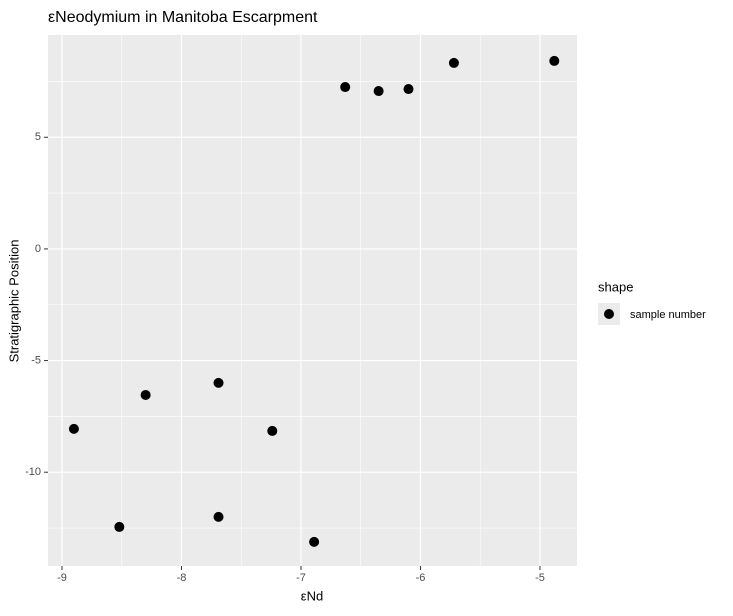 The image size is (733, 616). I want to click on x-tick-label: -5, so click(540, 578).